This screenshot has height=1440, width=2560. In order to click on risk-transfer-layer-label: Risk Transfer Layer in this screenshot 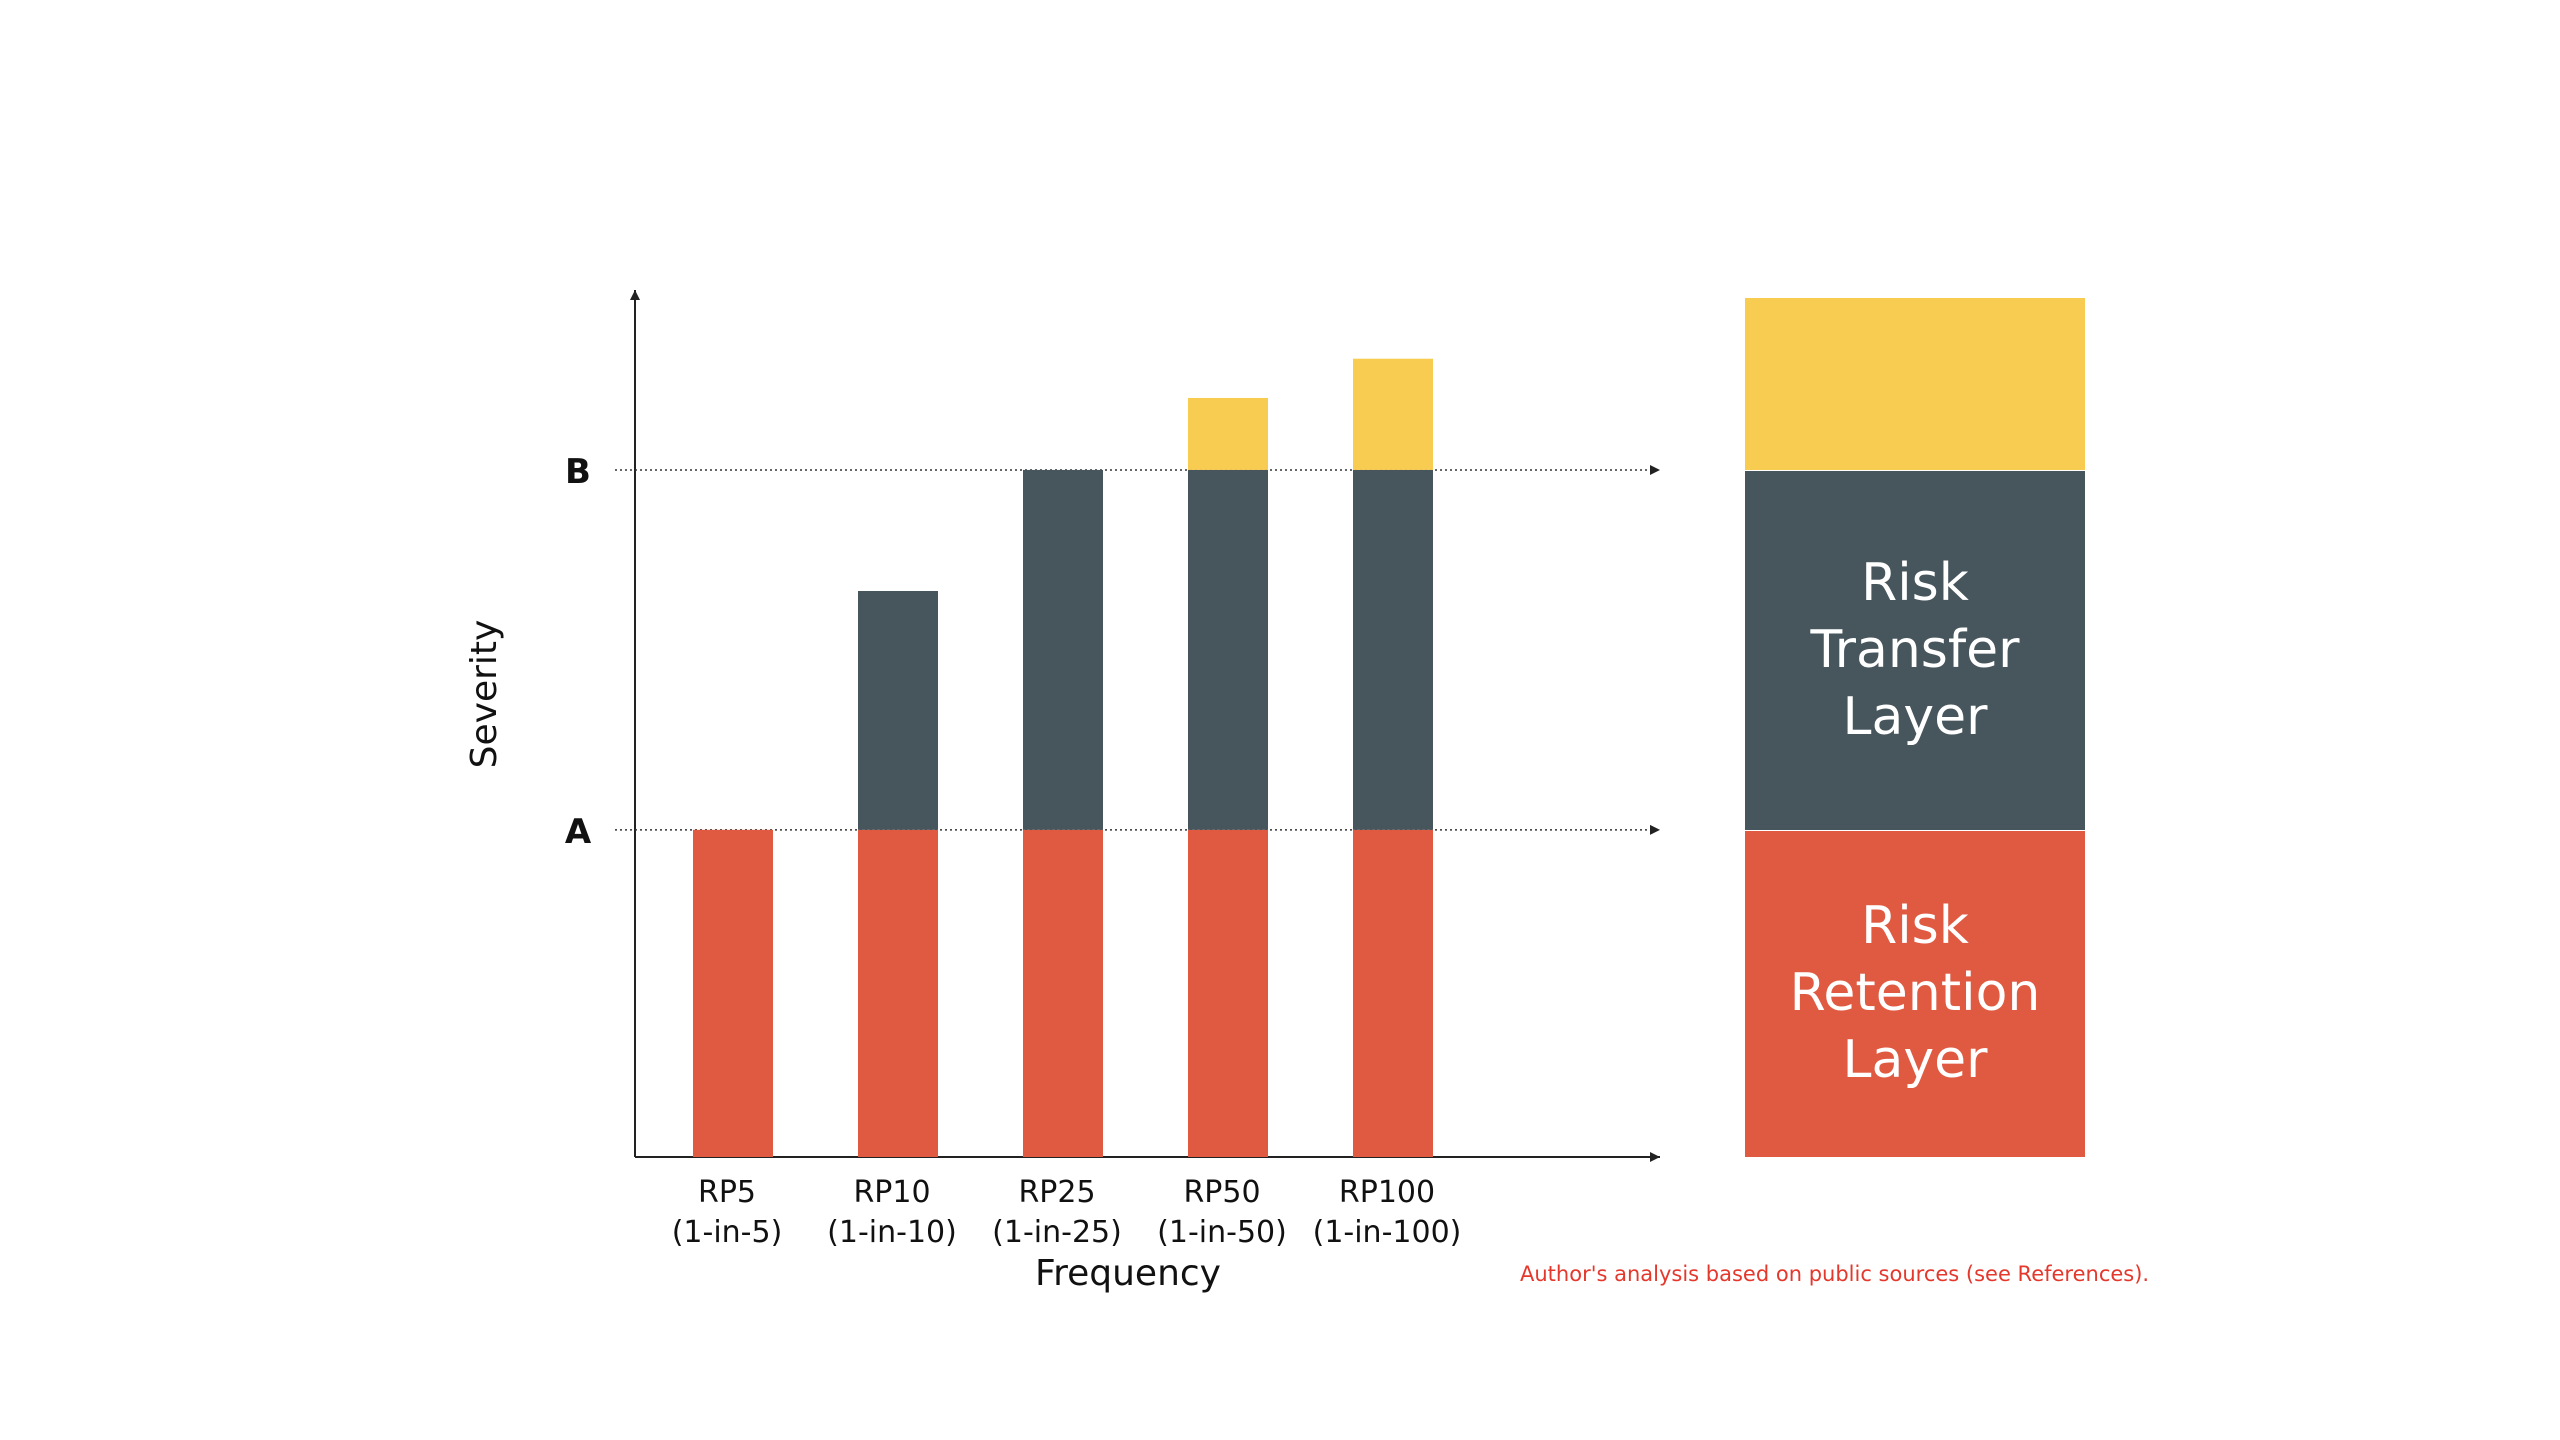, I will do `click(1915, 649)`.